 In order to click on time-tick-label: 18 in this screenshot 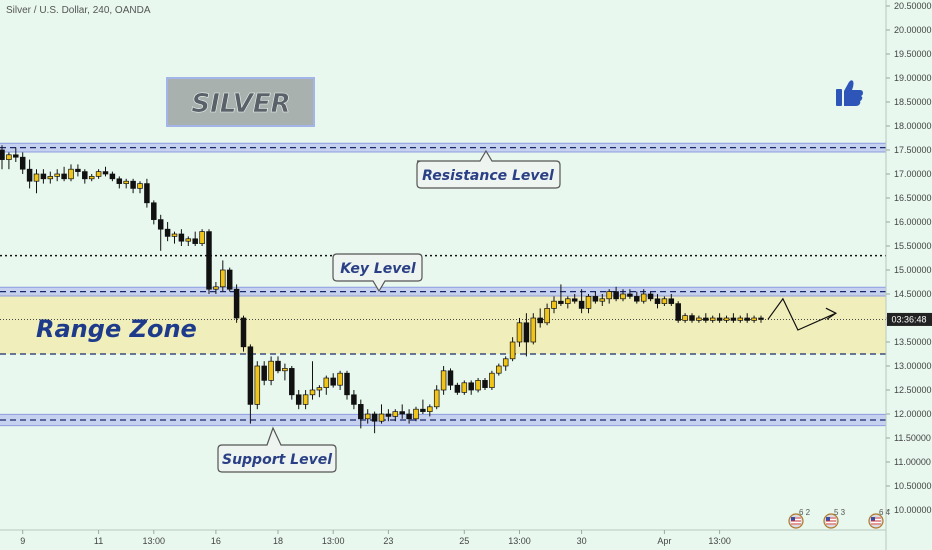, I will do `click(278, 541)`.